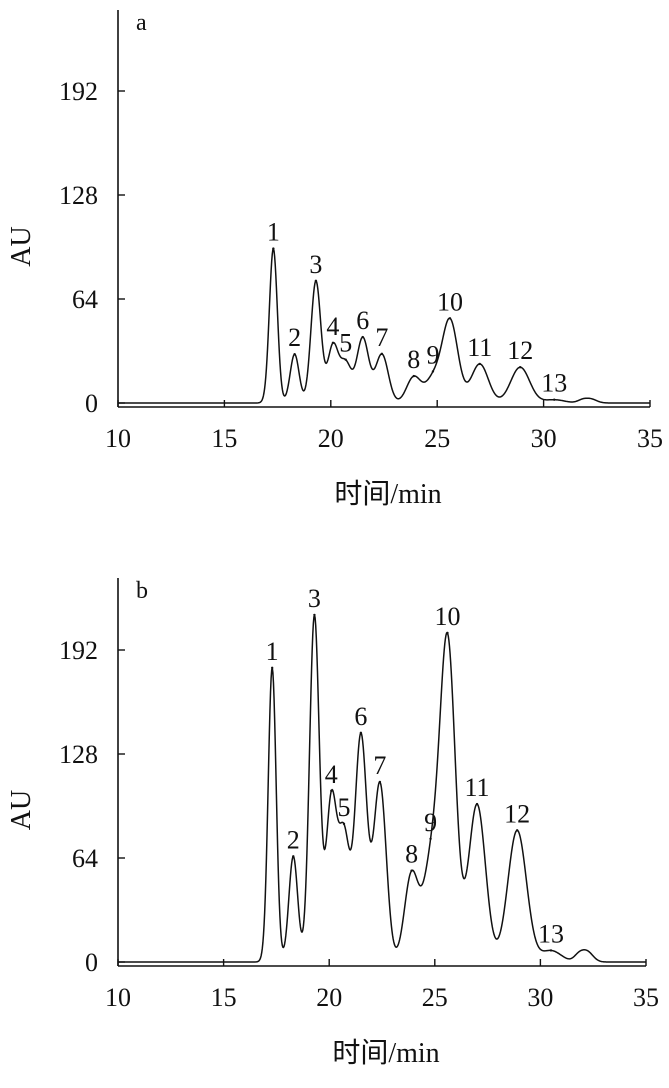 The width and height of the screenshot is (669, 1088). What do you see at coordinates (142, 591) in the screenshot?
I see `panel-tag: b` at bounding box center [142, 591].